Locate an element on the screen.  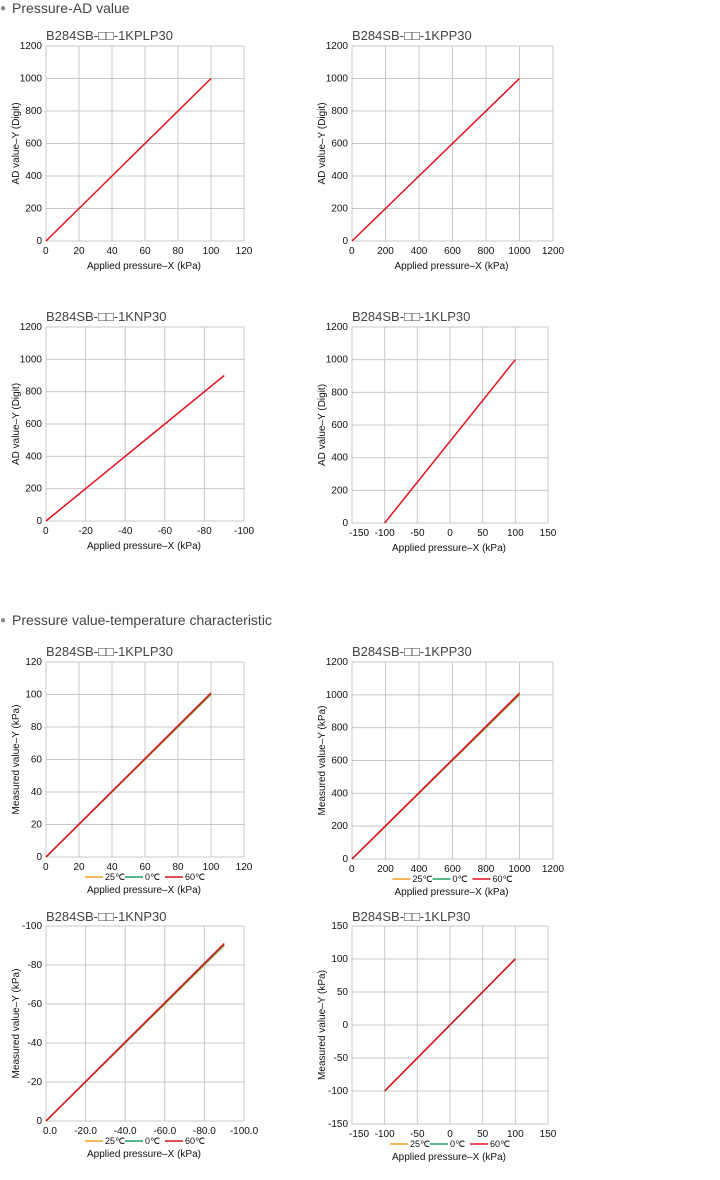
chart-1-xtick-label: 100 is located at coordinates (211, 251).